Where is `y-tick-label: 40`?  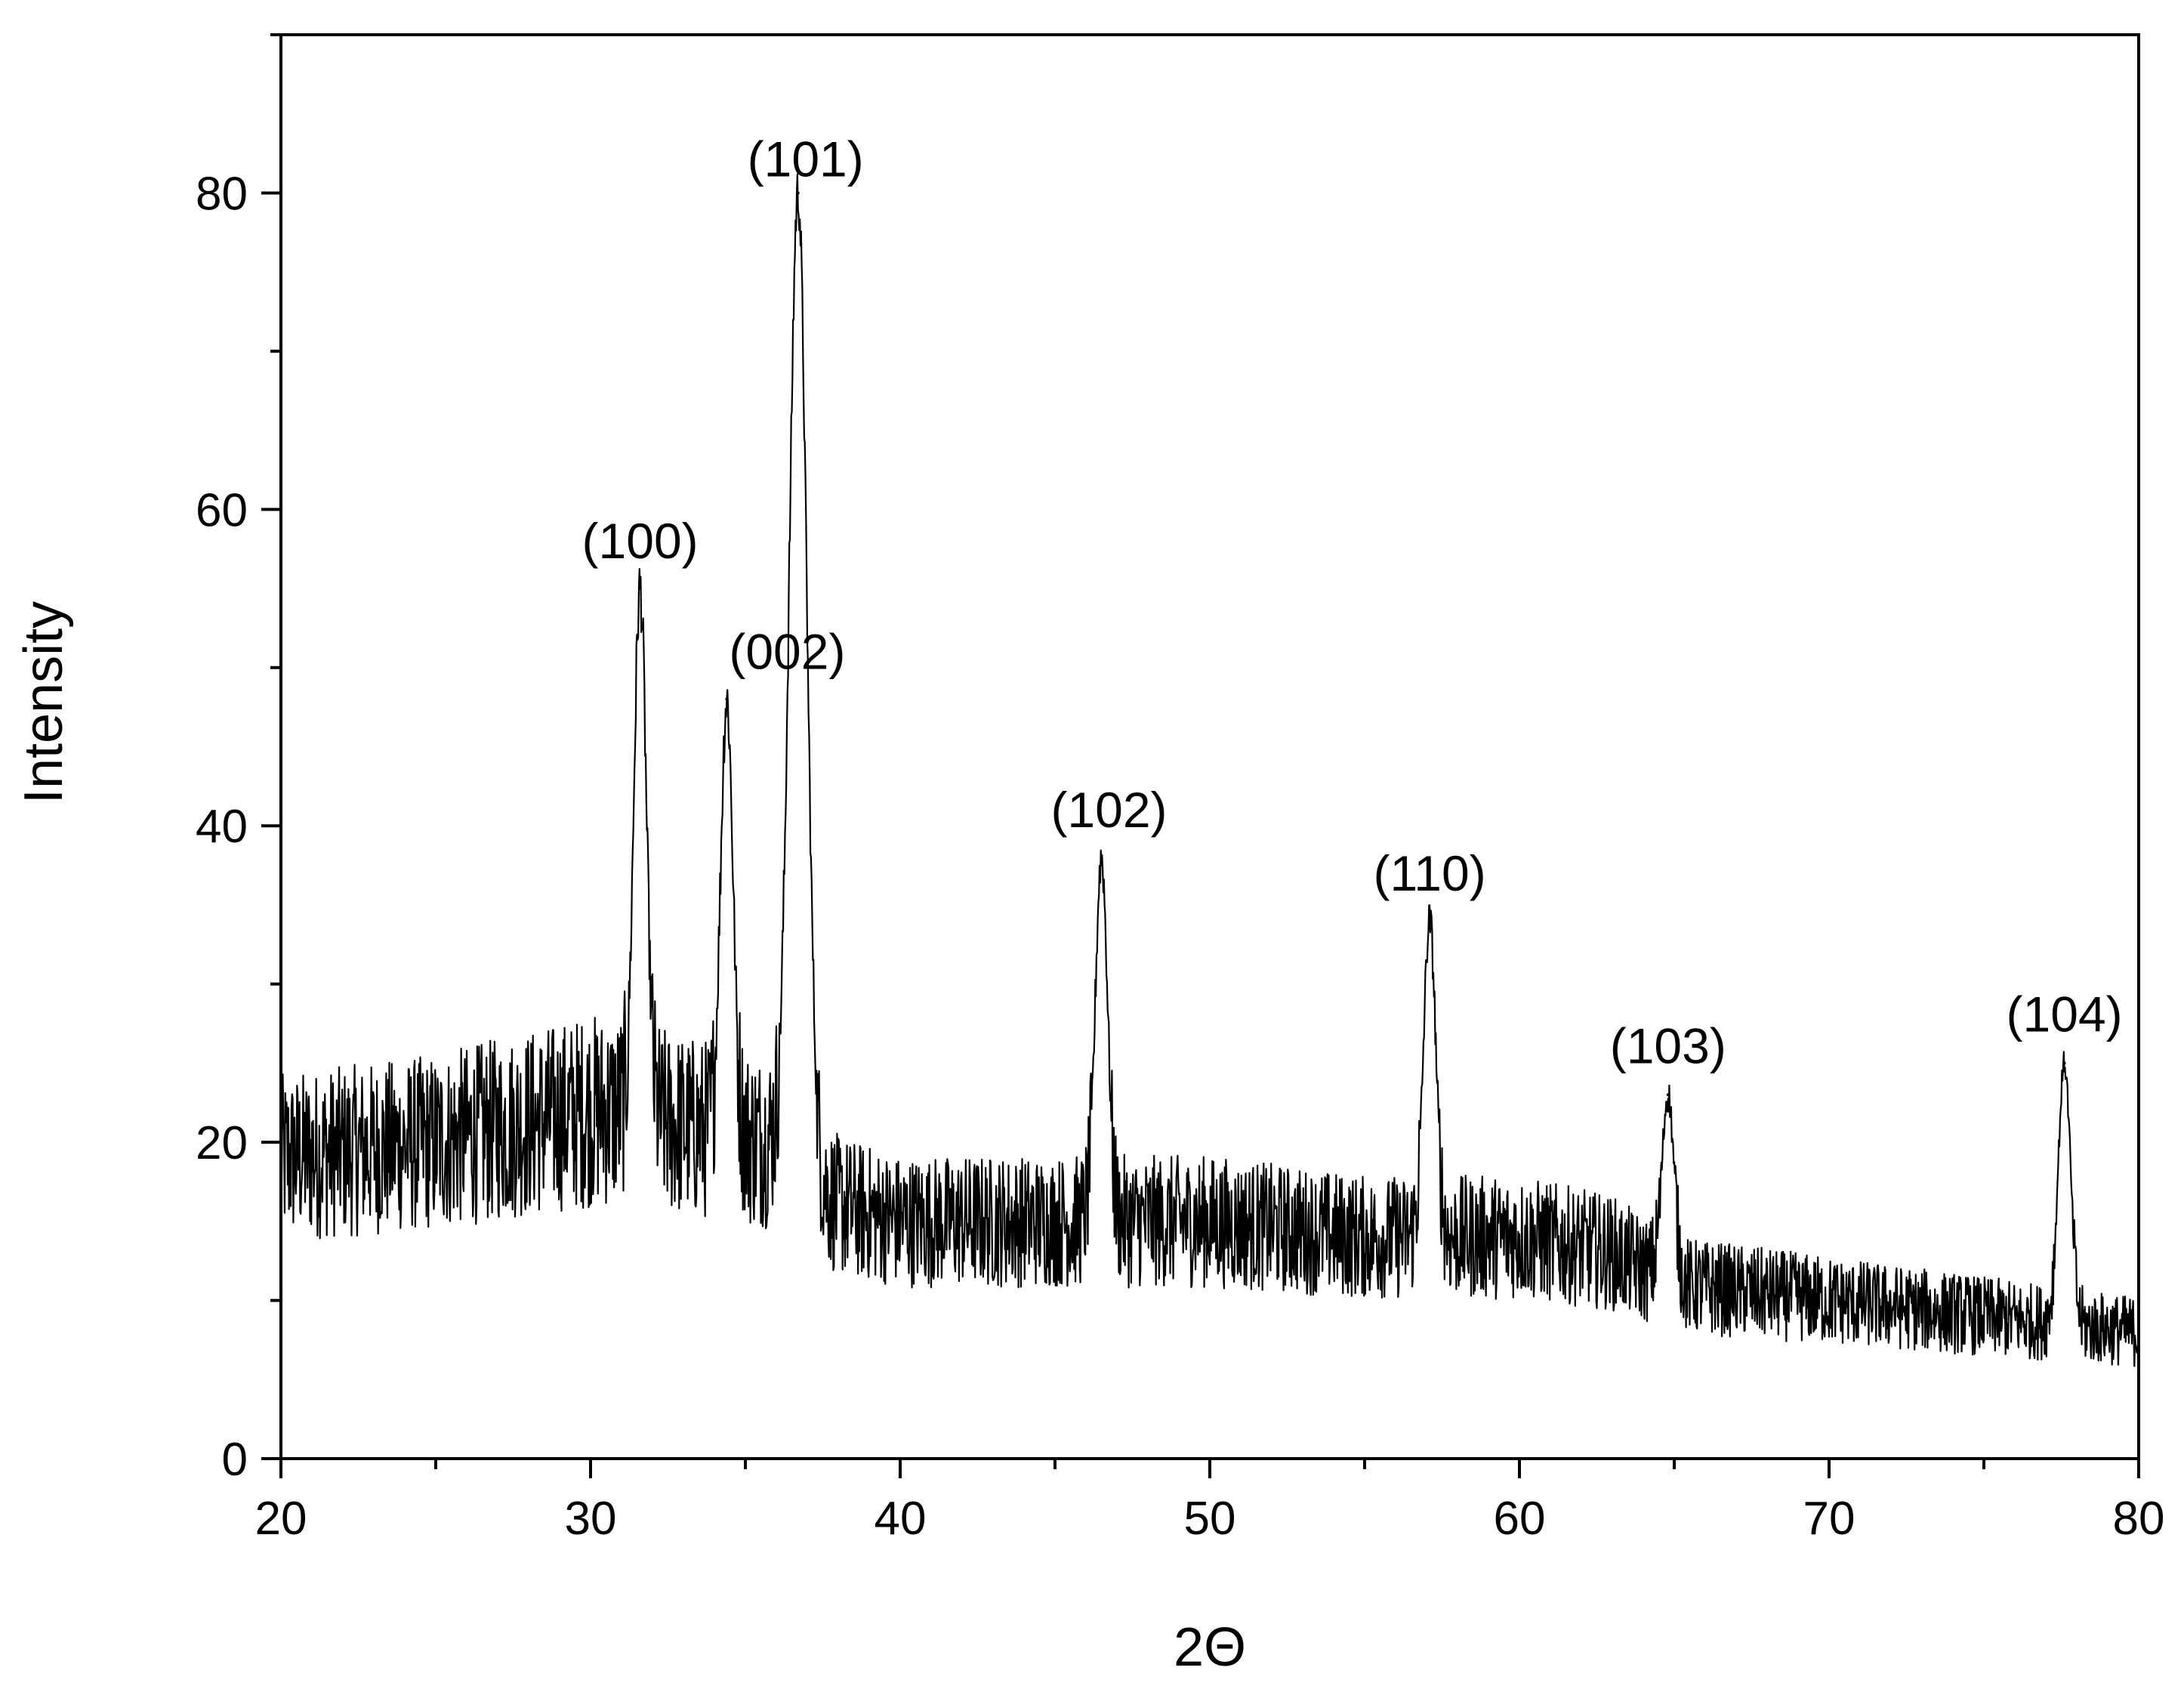 y-tick-label: 40 is located at coordinates (222, 827).